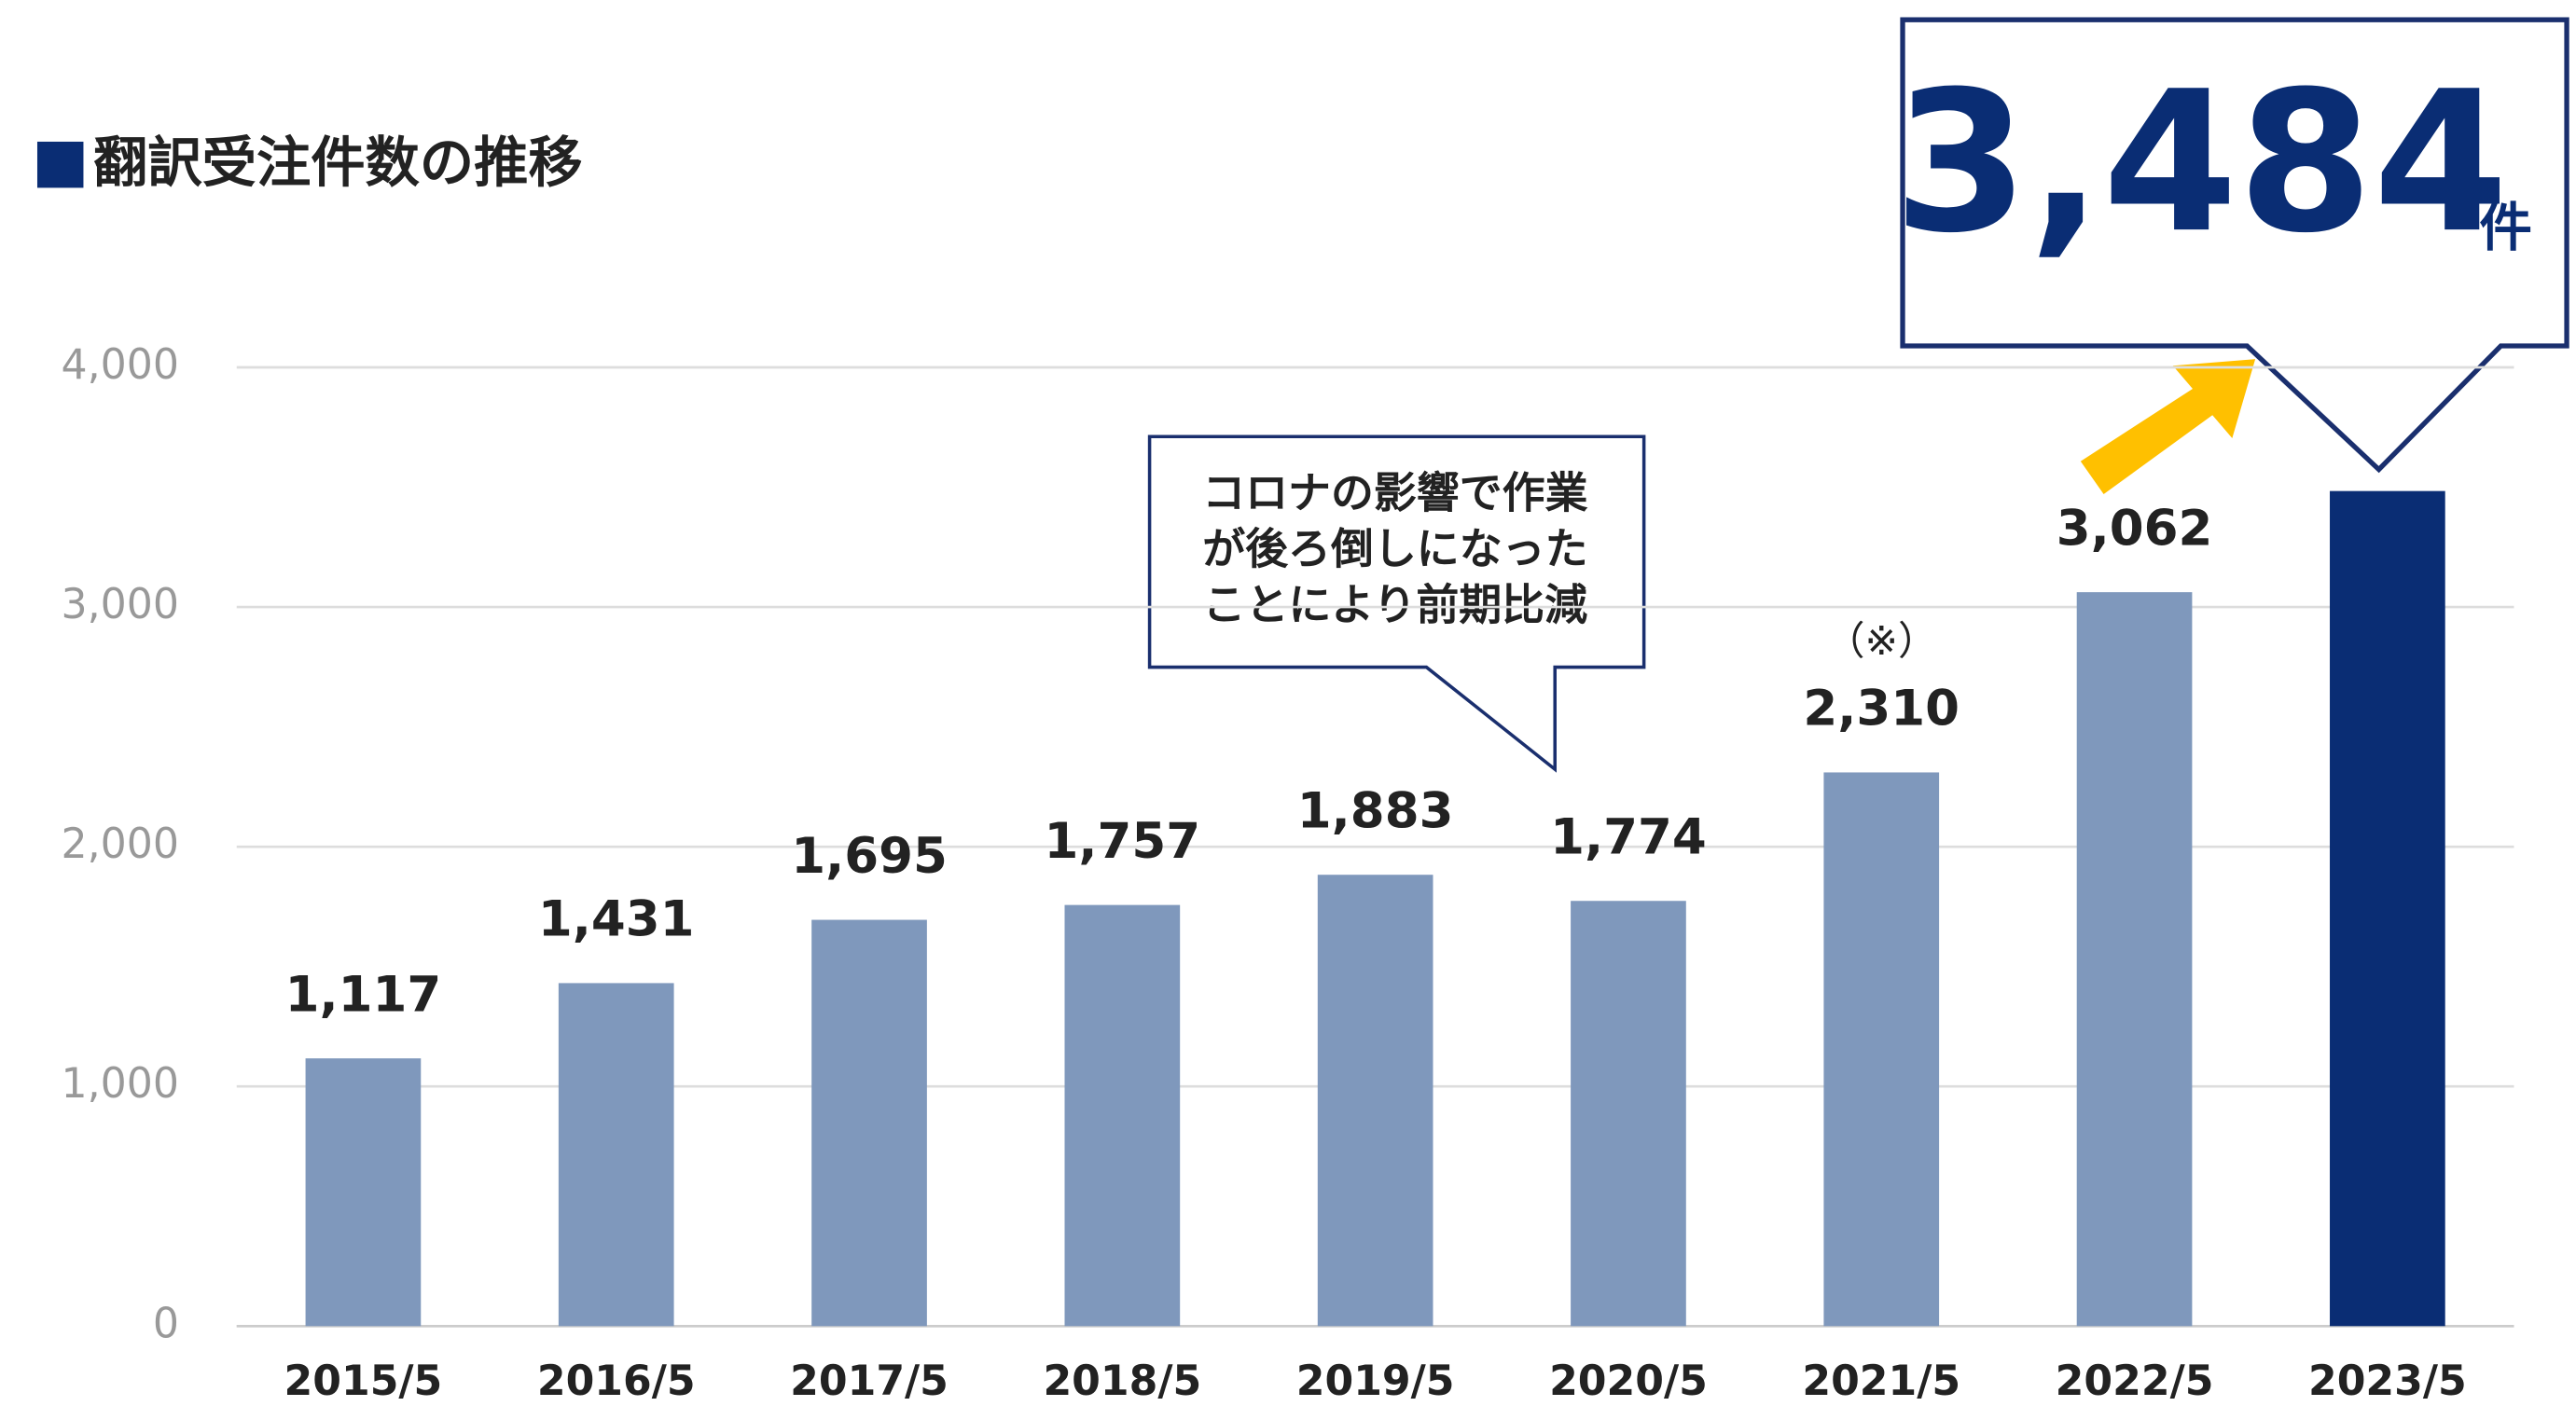 The height and width of the screenshot is (1420, 2576). What do you see at coordinates (120, 604) in the screenshot?
I see `y-tick-label: 3,000` at bounding box center [120, 604].